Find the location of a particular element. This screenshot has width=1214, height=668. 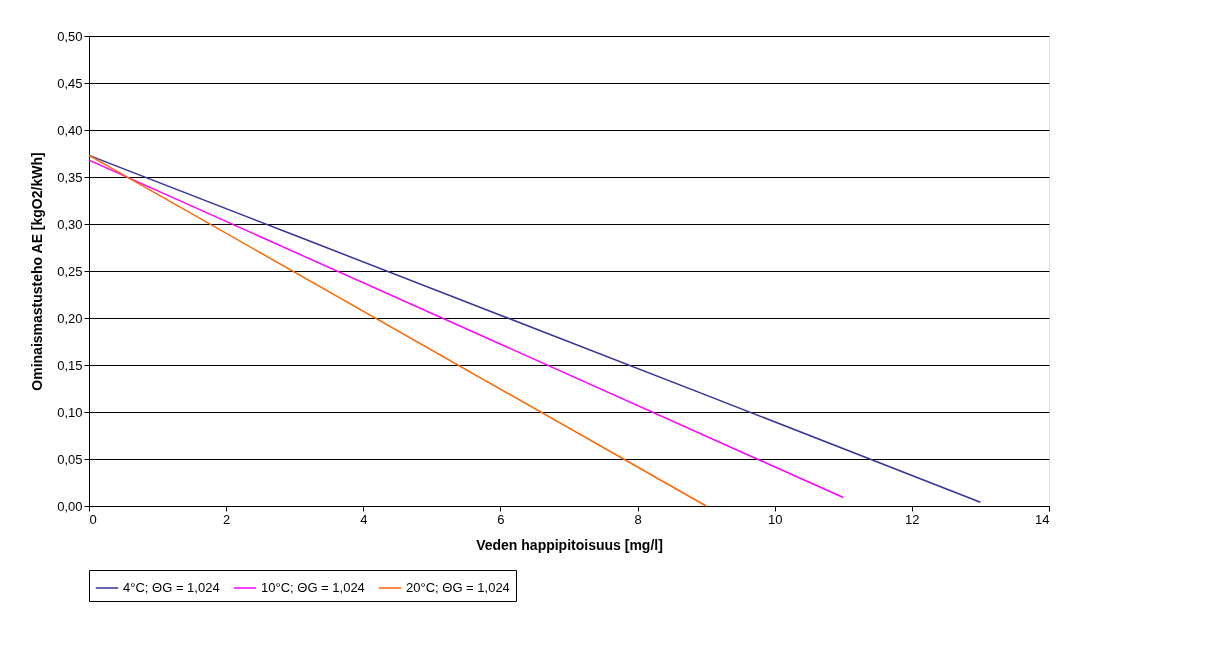

x-tick-label: 6 is located at coordinates (501, 519).